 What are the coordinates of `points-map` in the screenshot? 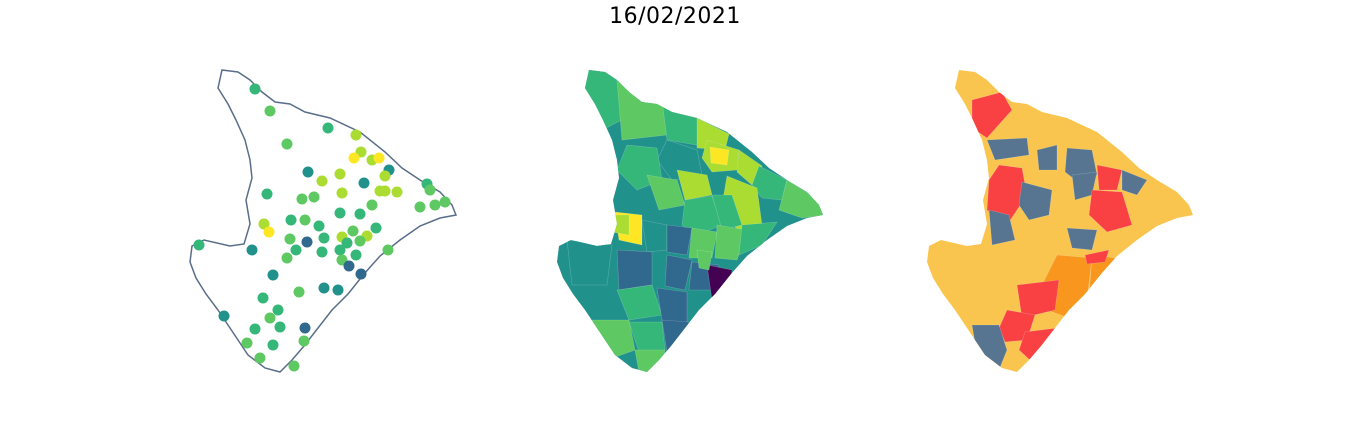 It's located at (323, 221).